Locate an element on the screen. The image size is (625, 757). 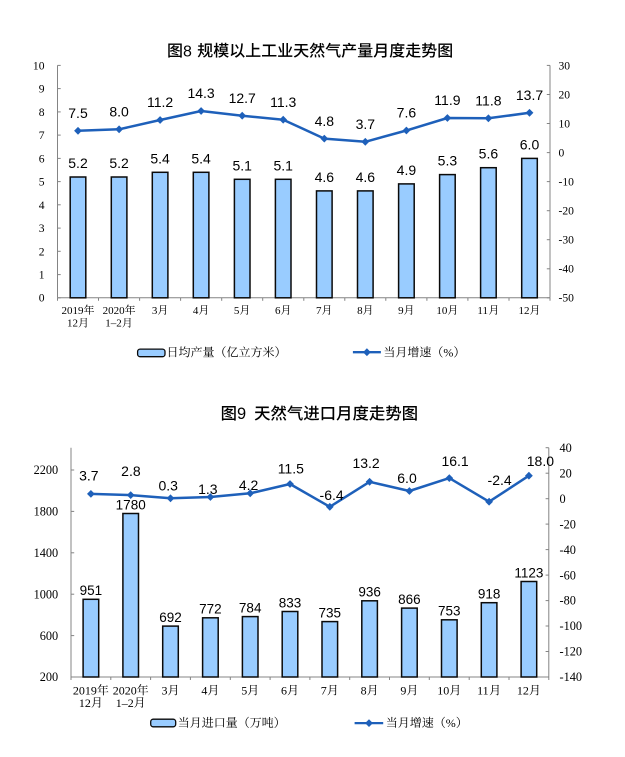
svg-text: 936 is located at coordinates (369, 592).